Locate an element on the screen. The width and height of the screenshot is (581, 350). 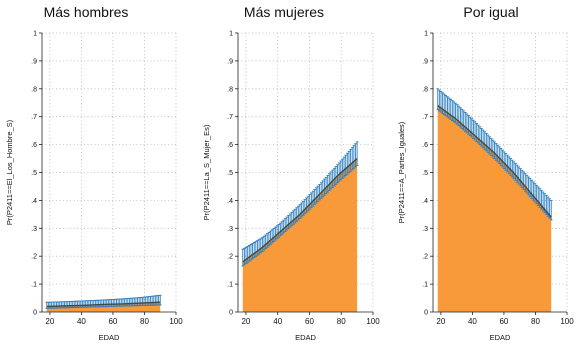
y-axis-label: Pr(P2411==El_Los_Hombre_S) is located at coordinates (9, 172).